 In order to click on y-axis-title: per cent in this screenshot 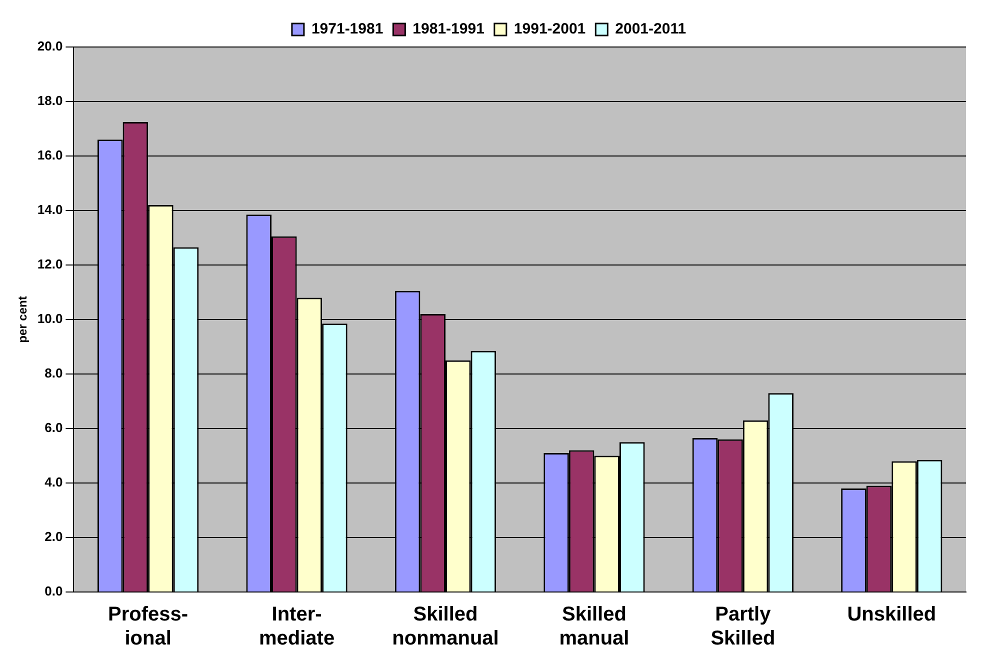, I will do `click(23, 319)`.